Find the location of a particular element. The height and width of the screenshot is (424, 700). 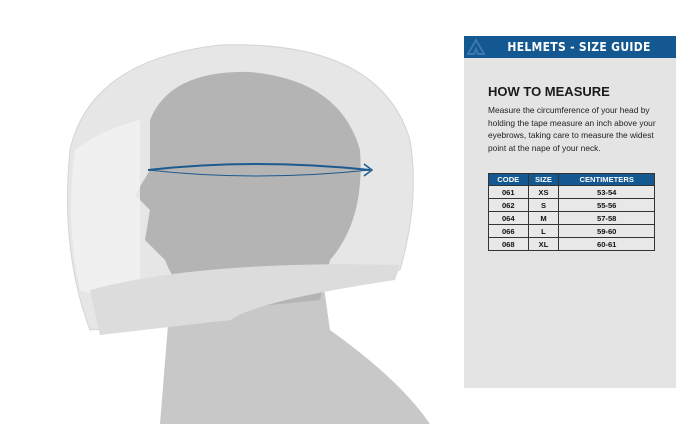

table-row: 064 M 57-58 is located at coordinates (571, 218).